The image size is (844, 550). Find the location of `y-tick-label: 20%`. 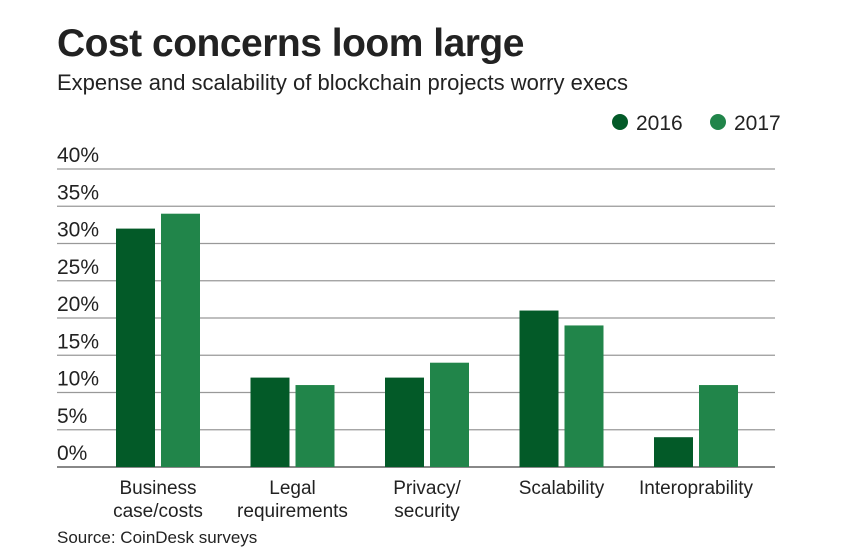

y-tick-label: 20% is located at coordinates (78, 304).